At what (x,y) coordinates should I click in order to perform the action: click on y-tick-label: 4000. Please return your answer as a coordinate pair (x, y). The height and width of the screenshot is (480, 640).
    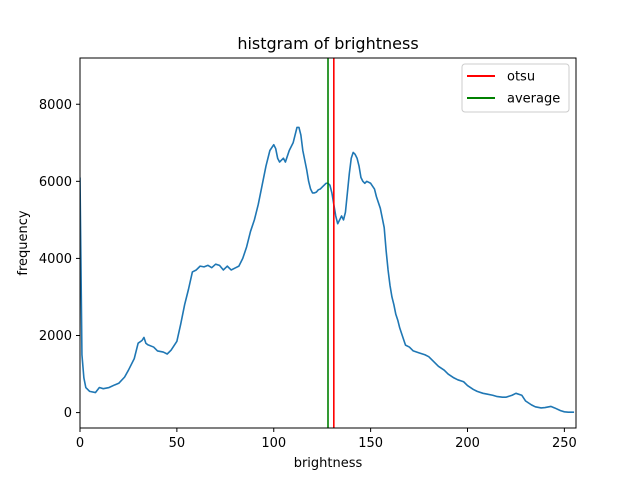
    Looking at the image, I should click on (55, 259).